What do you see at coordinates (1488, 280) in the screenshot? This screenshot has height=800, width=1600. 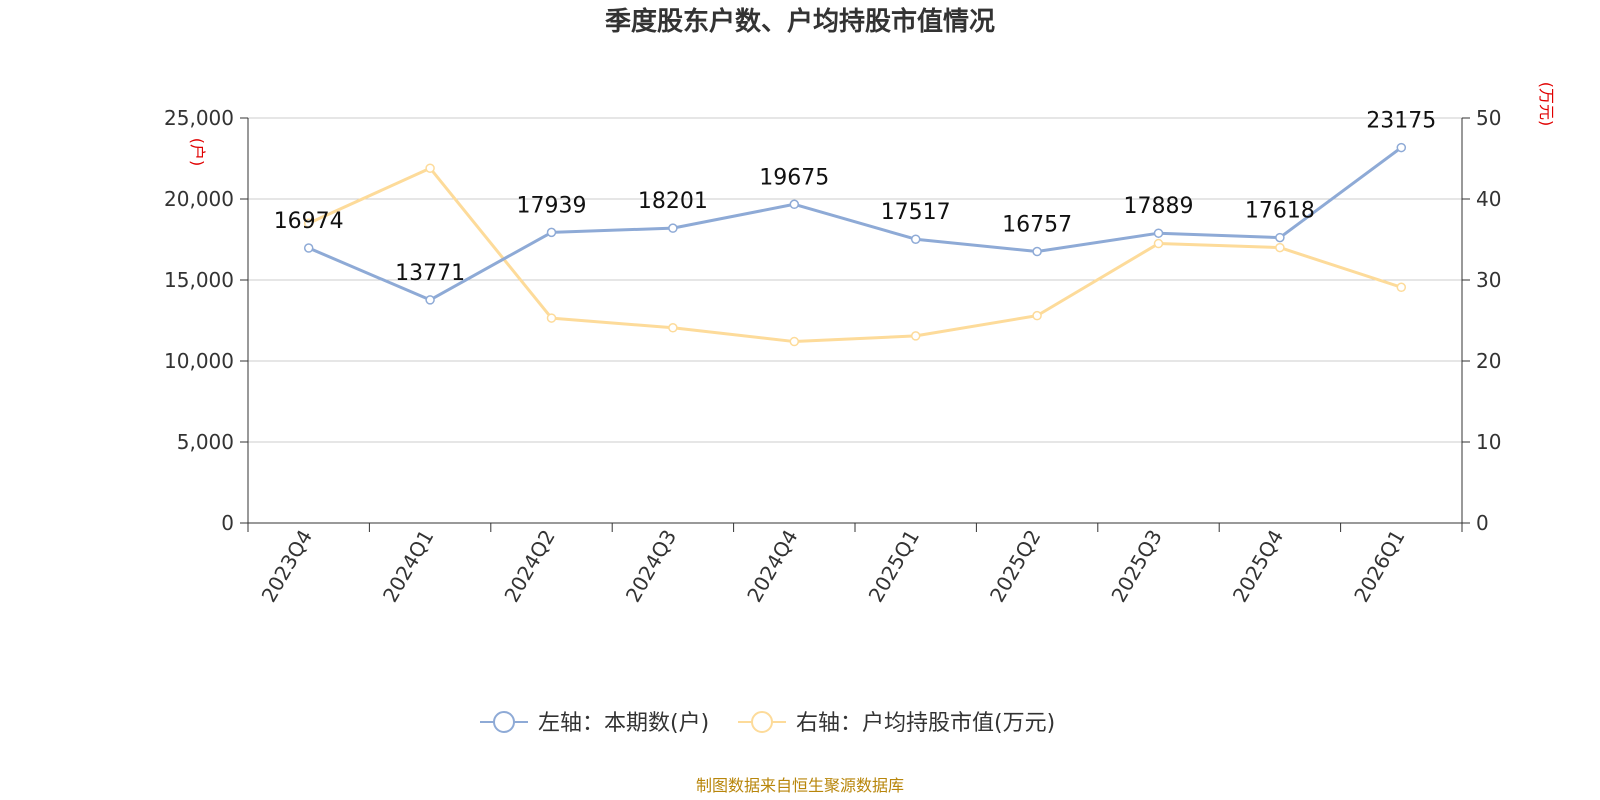 I see `y-right-tick-label: 30` at bounding box center [1488, 280].